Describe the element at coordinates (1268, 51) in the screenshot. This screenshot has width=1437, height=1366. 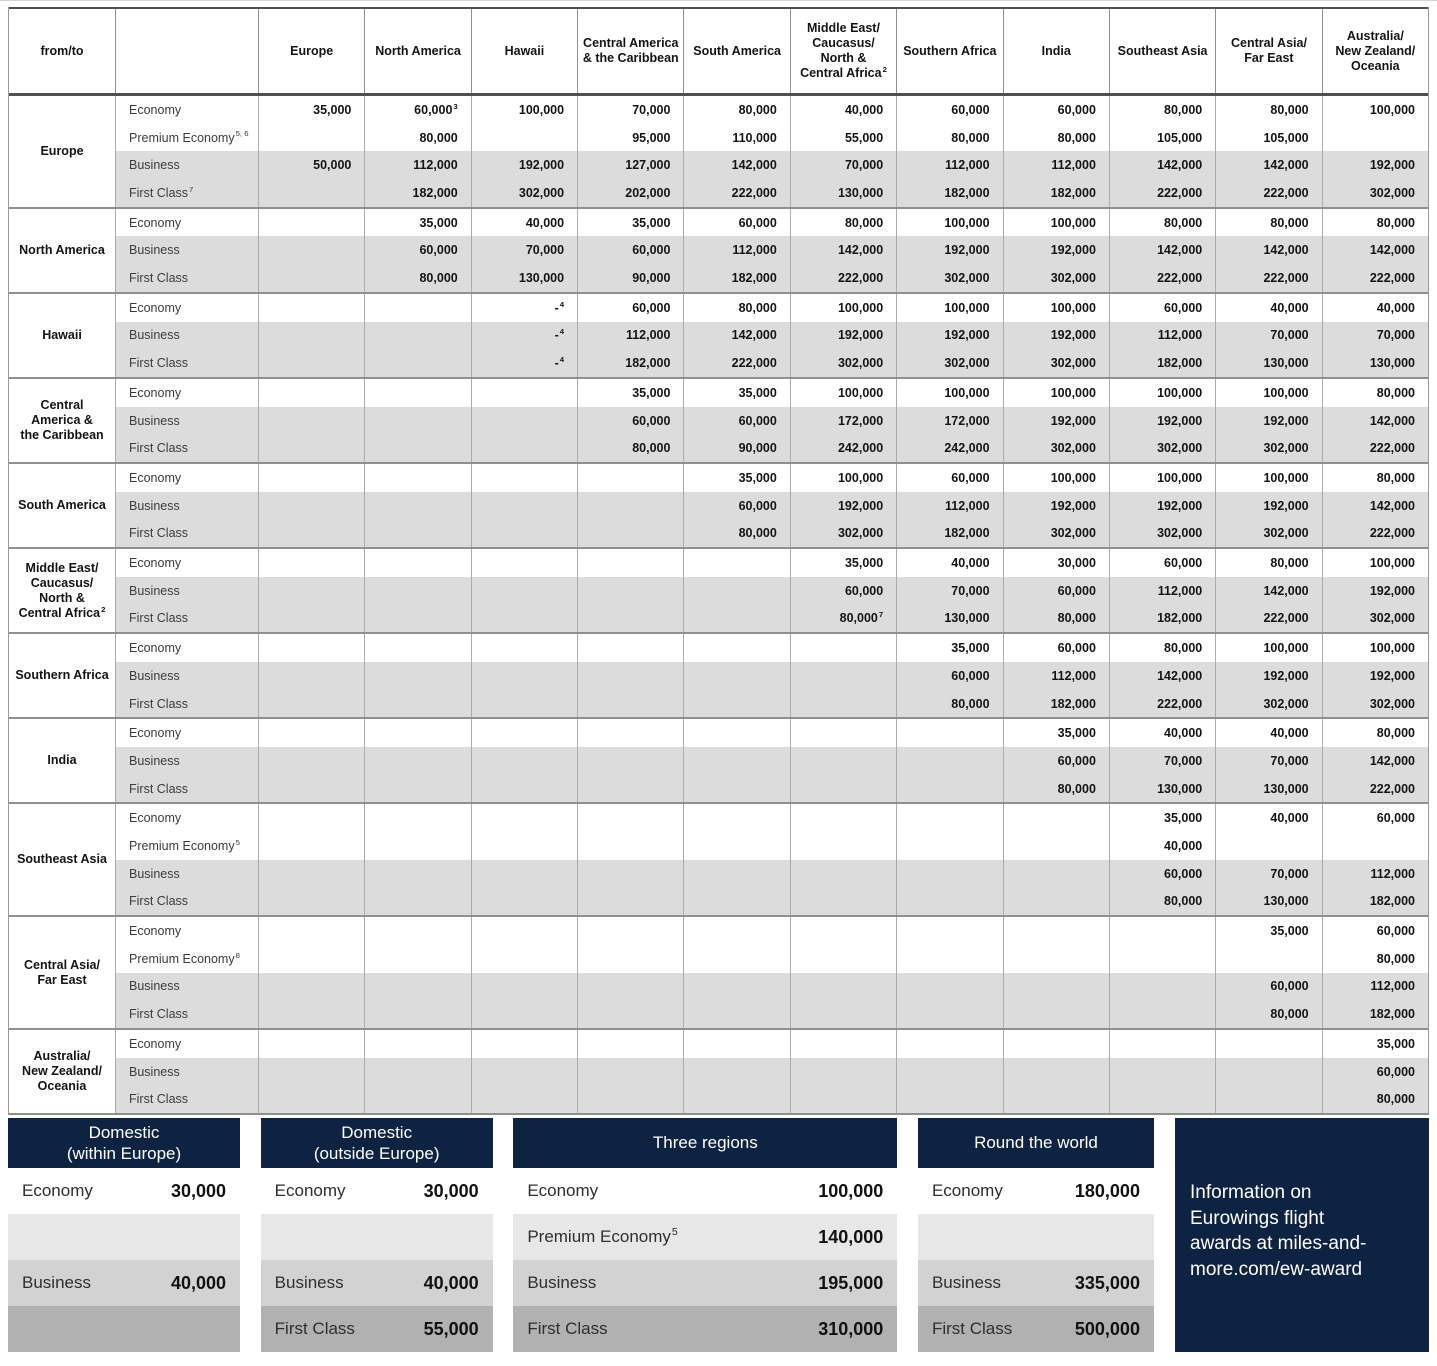
I see `column-header: Central Asia/Far East` at that location.